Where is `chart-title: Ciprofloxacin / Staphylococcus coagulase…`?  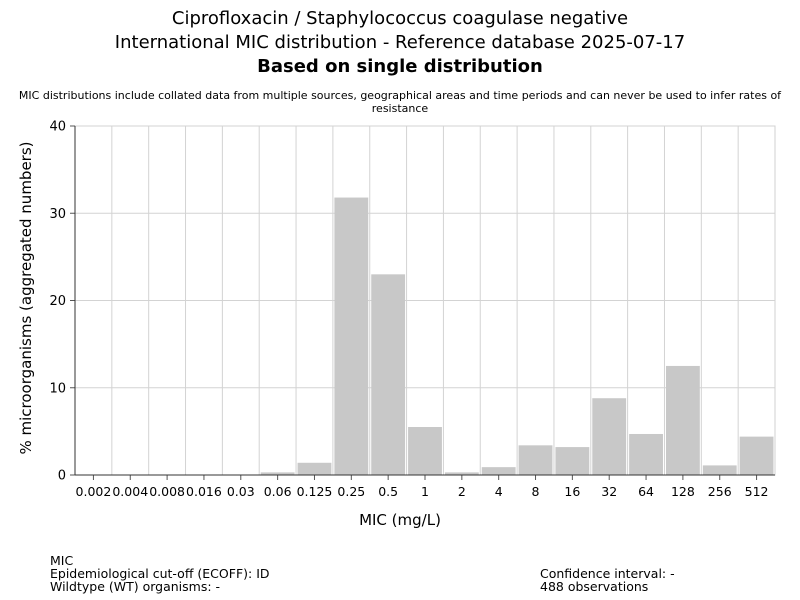
chart-title: Ciprofloxacin / Staphylococcus coagulase… is located at coordinates (400, 43).